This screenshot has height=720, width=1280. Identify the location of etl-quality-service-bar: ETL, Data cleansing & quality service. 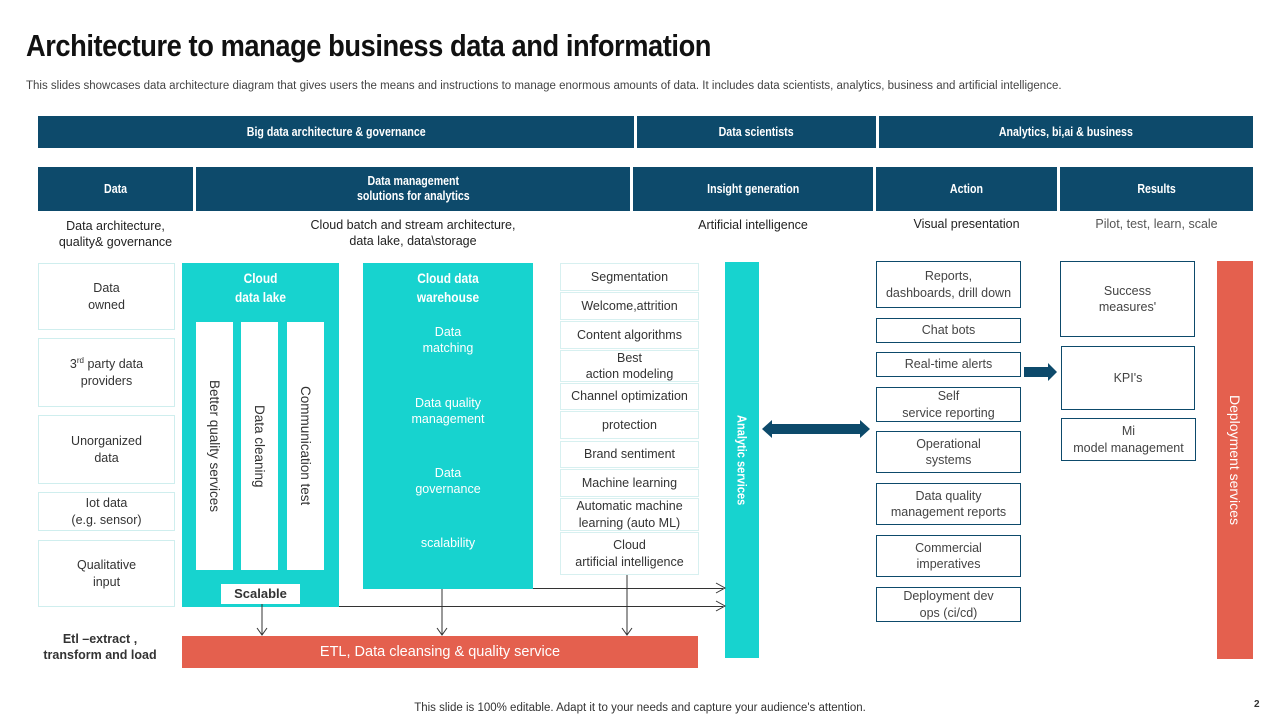
(440, 652).